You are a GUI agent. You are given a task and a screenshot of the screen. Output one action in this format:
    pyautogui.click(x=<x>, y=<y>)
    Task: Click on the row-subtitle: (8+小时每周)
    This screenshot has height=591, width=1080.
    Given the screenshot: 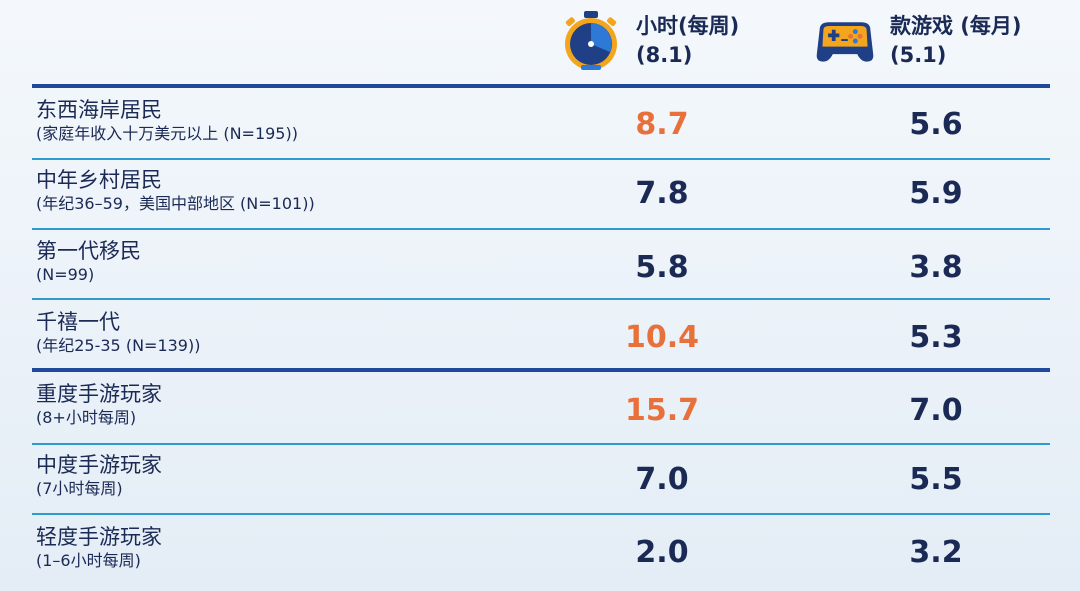 What is the action you would take?
    pyautogui.click(x=86, y=417)
    